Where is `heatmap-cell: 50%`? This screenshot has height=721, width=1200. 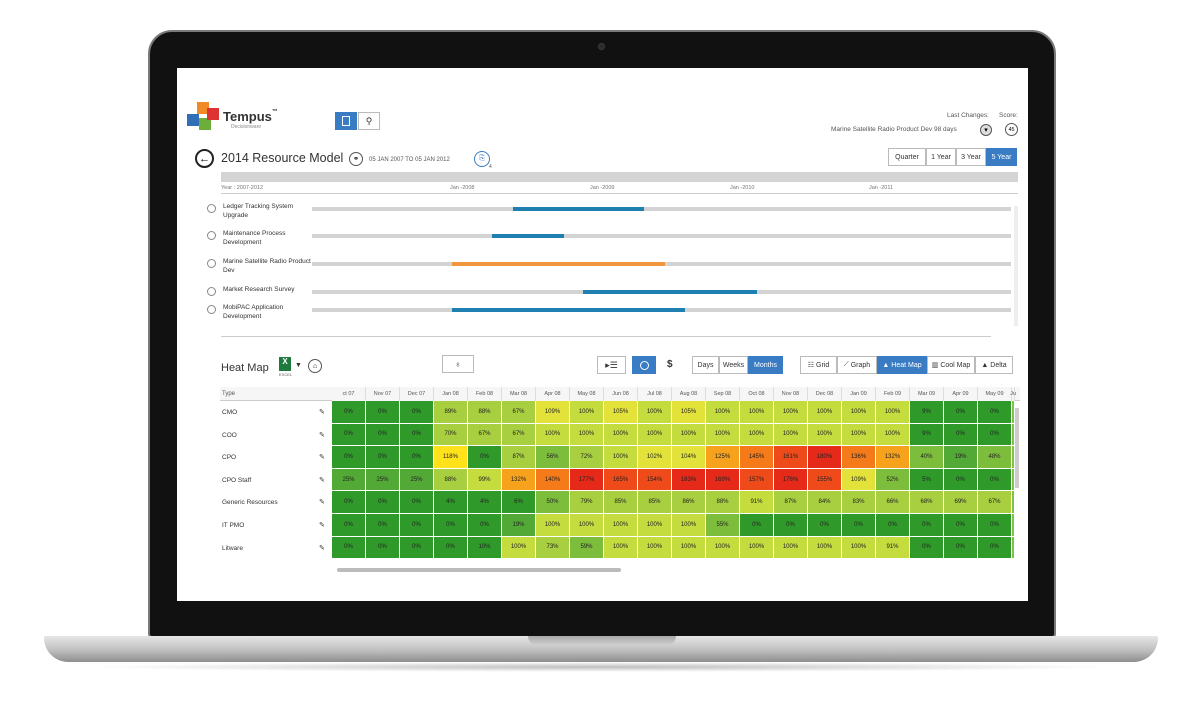
heatmap-cell: 50% is located at coordinates (553, 502).